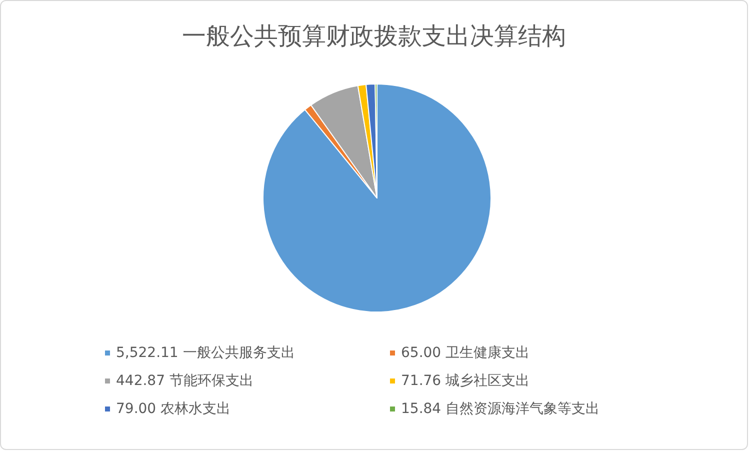 The width and height of the screenshot is (750, 452). Describe the element at coordinates (173, 409) in the screenshot. I see `legend-label: 79.00 农林水支出` at that location.